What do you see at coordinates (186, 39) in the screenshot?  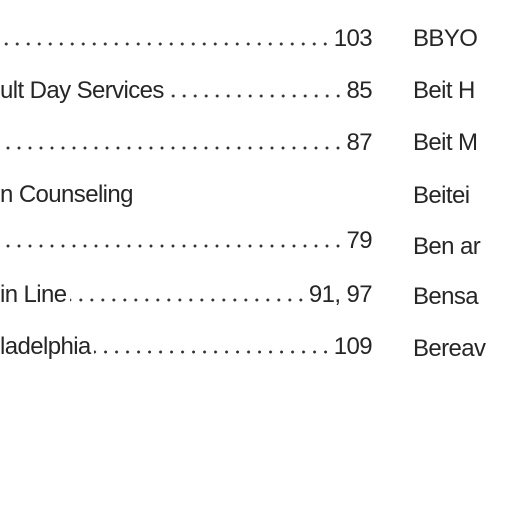 I see `index-entry: 103` at bounding box center [186, 39].